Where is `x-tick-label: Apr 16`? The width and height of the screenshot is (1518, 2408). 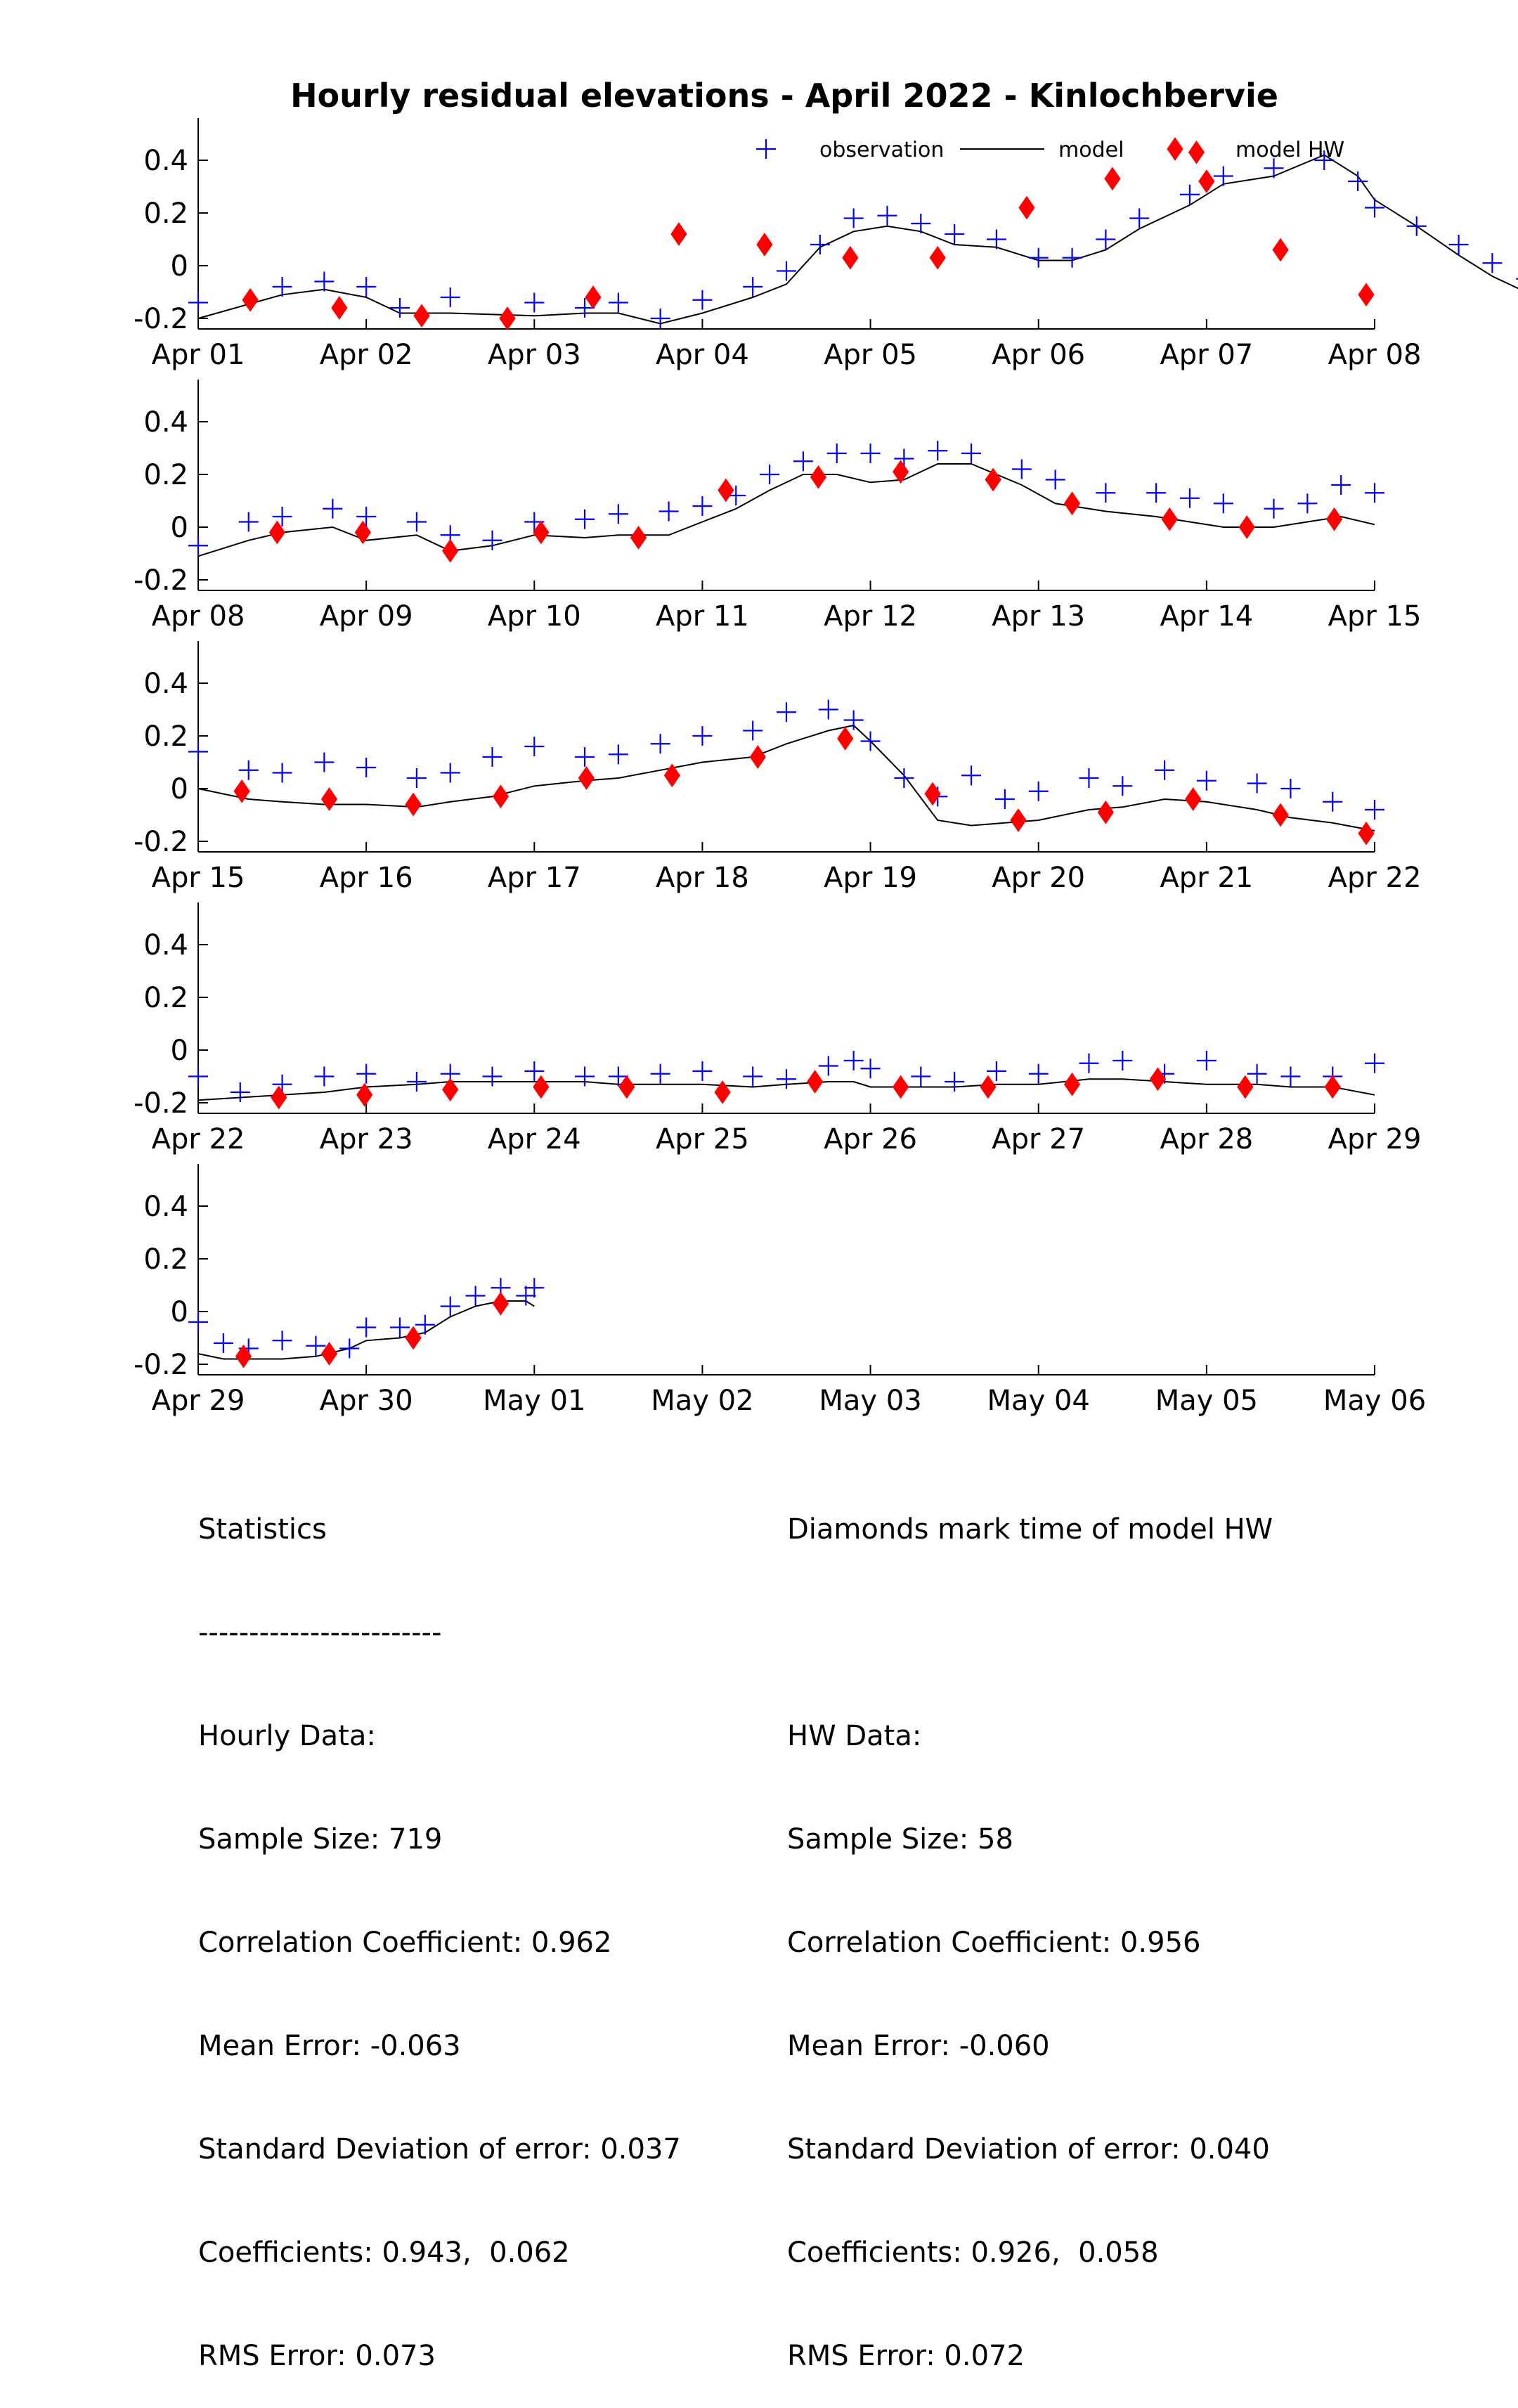 x-tick-label: Apr 16 is located at coordinates (366, 878).